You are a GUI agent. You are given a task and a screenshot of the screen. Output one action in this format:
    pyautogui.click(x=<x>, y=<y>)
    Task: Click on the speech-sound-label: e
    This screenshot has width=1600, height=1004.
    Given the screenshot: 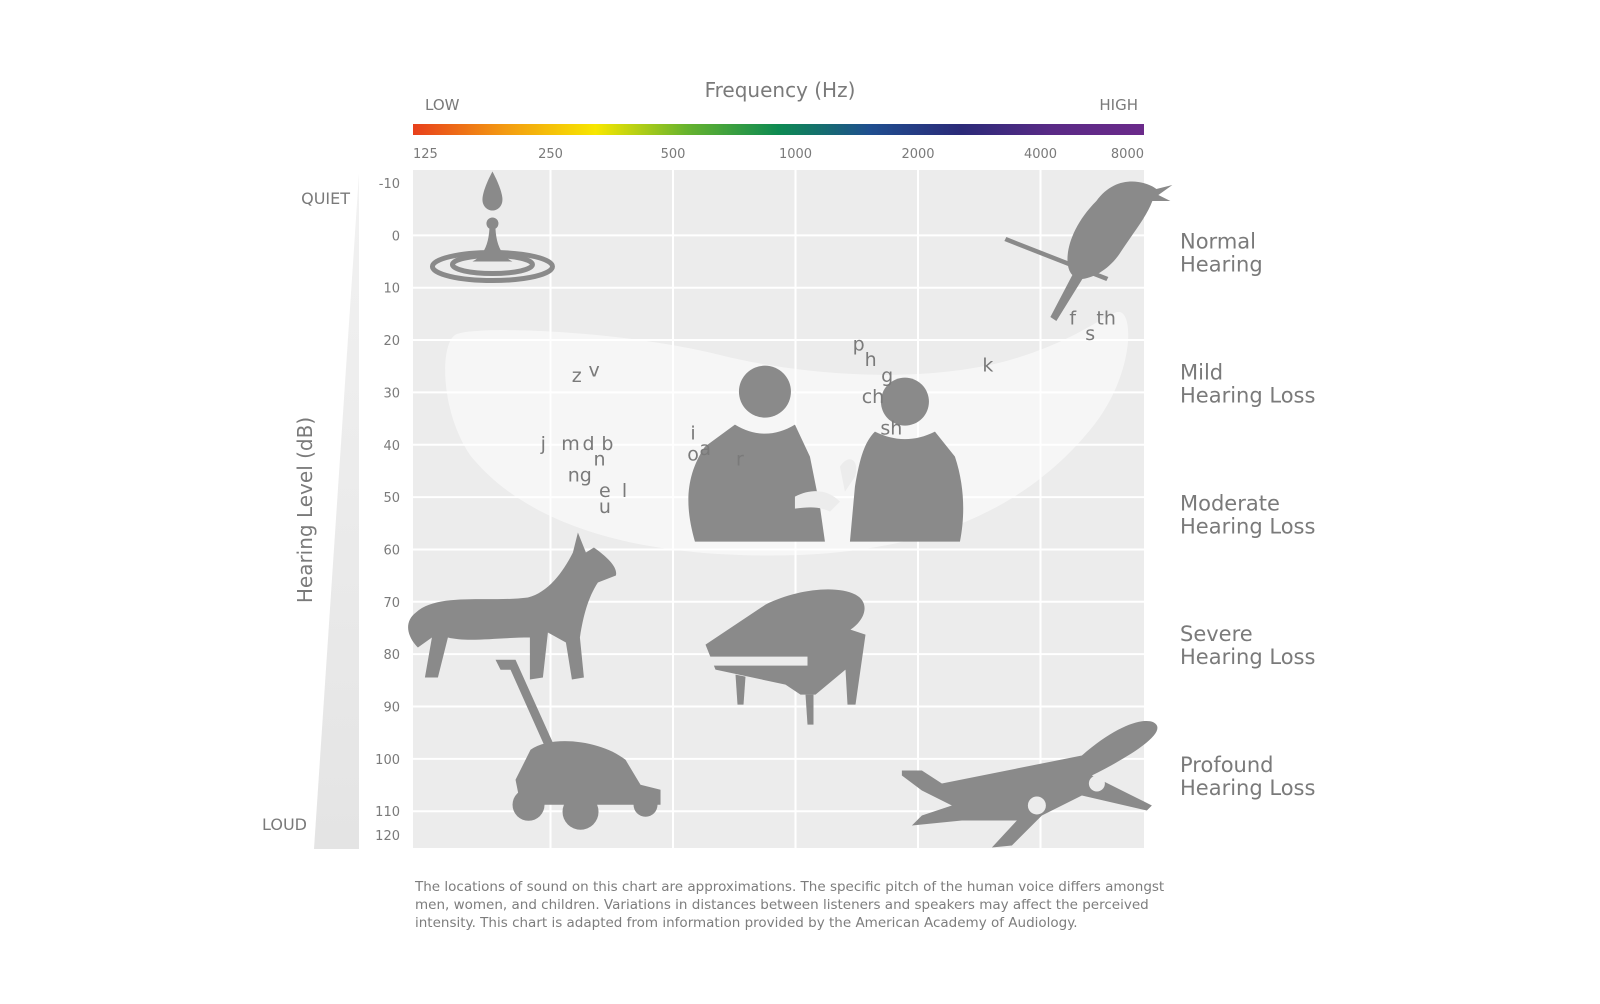 What is the action you would take?
    pyautogui.click(x=605, y=491)
    